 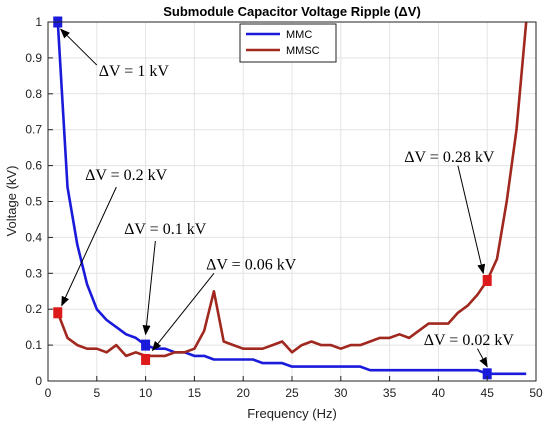 I want to click on x-tick-label: 5, so click(x=96, y=393).